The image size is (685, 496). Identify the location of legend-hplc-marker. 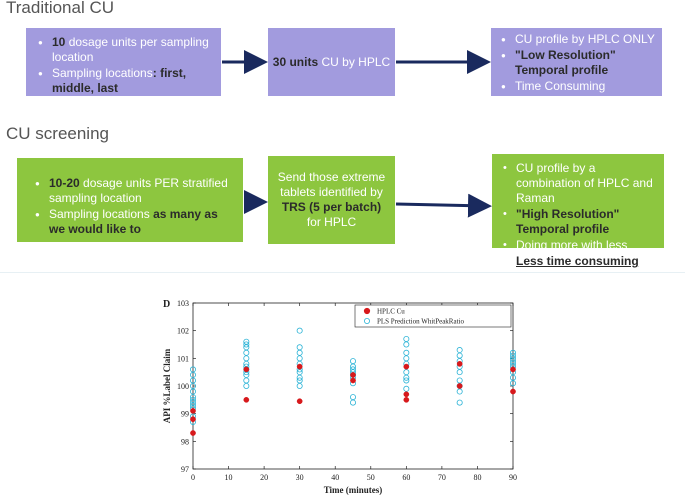
(367, 311).